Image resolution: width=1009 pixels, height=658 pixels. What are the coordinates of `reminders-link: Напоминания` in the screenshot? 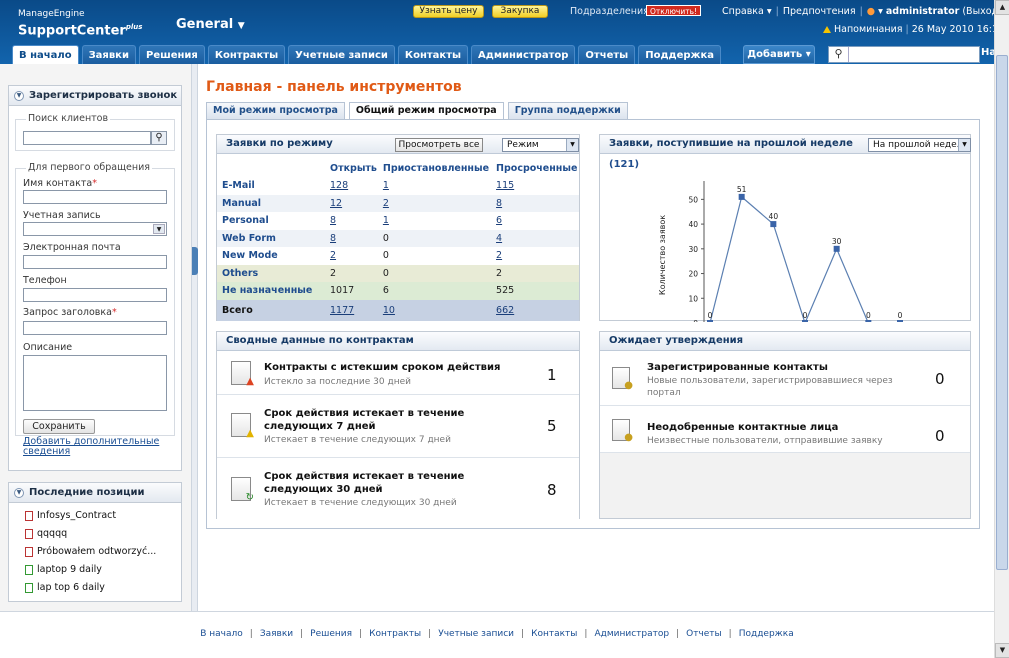 It's located at (868, 29).